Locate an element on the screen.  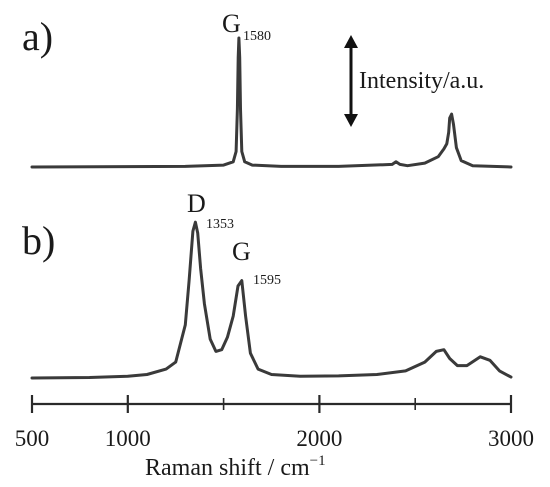
peak-sub-1595: 1595 is located at coordinates (267, 280).